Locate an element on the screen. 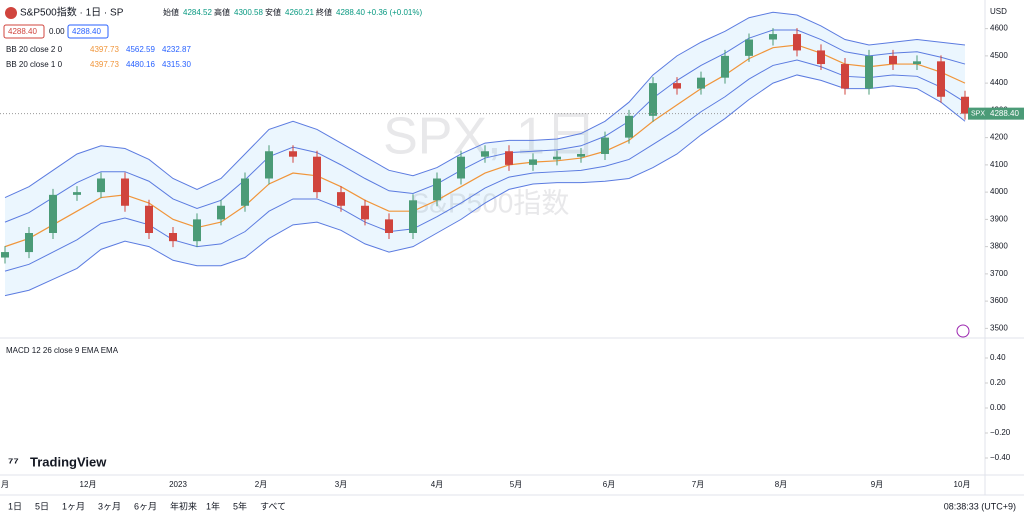 Image resolution: width=1024 pixels, height=525 pixels. macd-label: MACD 12 26 close 9 EMA EMA is located at coordinates (62, 350).